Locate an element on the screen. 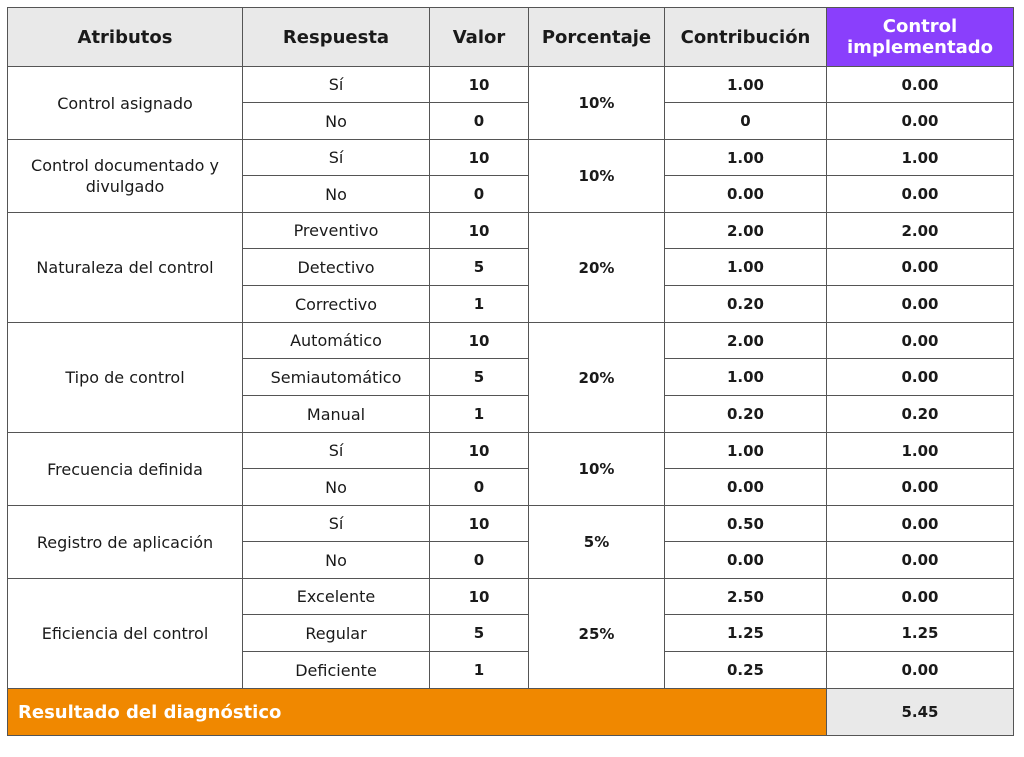  respuesta-cell: Automático is located at coordinates (336, 340).